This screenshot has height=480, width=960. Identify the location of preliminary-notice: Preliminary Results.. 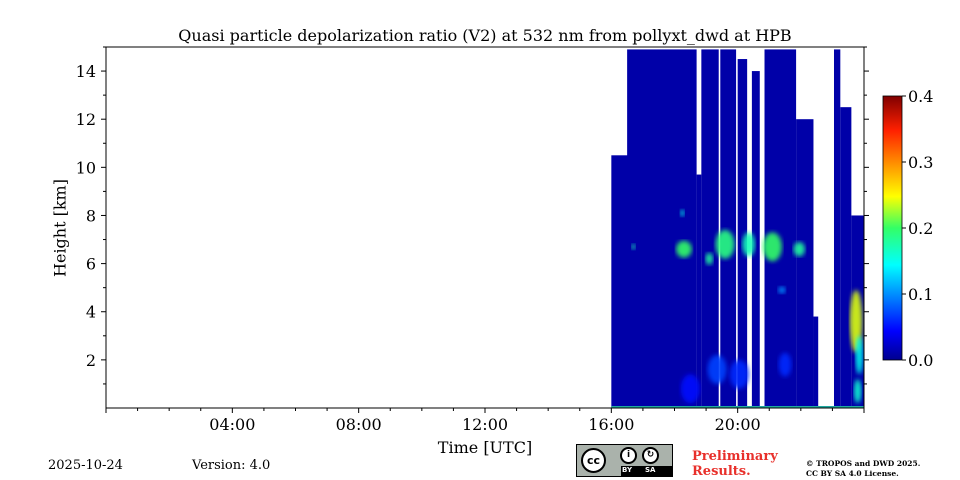
(735, 464).